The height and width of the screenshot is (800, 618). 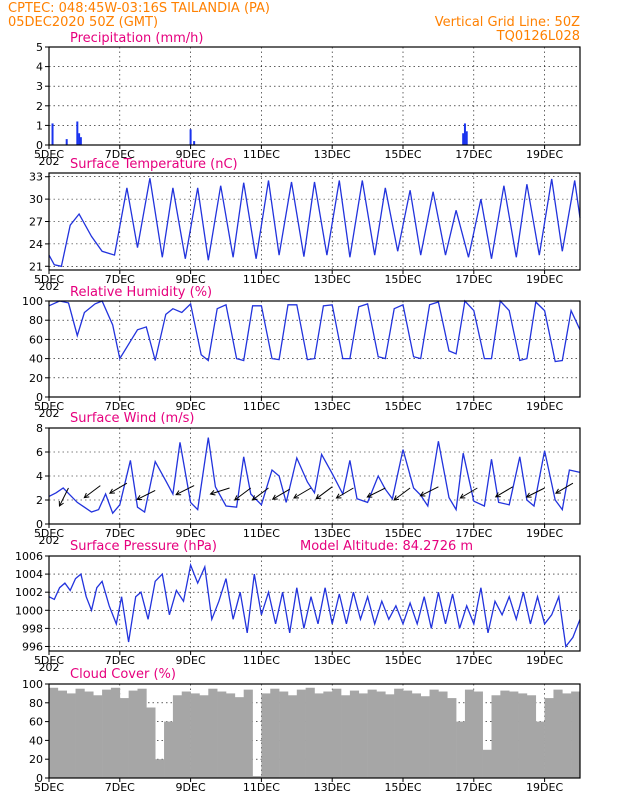 What do you see at coordinates (36, 759) in the screenshot?
I see `y-tick-label: 20` at bounding box center [36, 759].